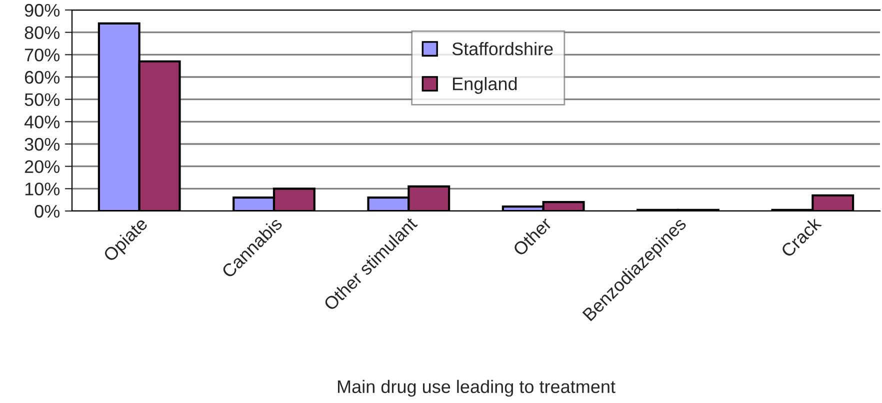 This screenshot has height=403, width=882. I want to click on legend-label: Staffordshire, so click(502, 49).